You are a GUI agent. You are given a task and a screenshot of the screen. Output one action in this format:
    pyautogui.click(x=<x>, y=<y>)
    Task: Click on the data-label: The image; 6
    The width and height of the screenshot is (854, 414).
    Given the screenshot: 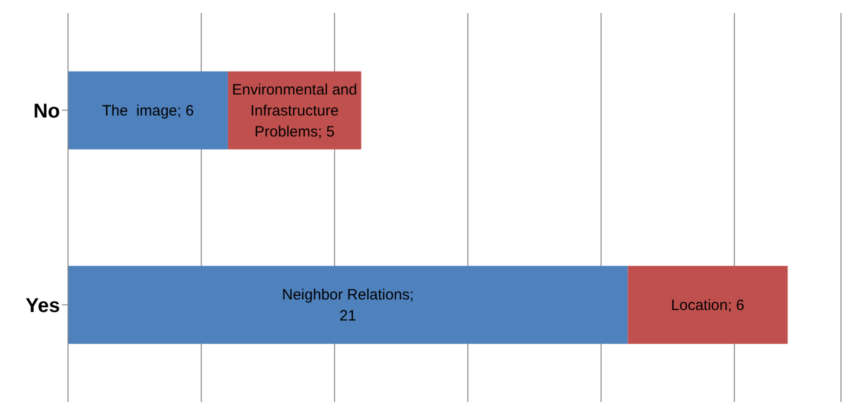 What is the action you would take?
    pyautogui.click(x=148, y=111)
    